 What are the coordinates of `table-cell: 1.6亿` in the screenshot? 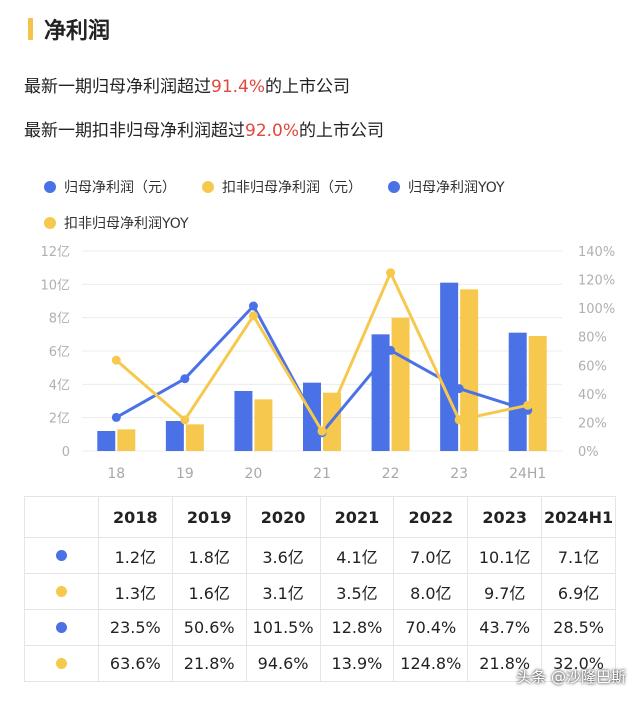 It's located at (209, 591).